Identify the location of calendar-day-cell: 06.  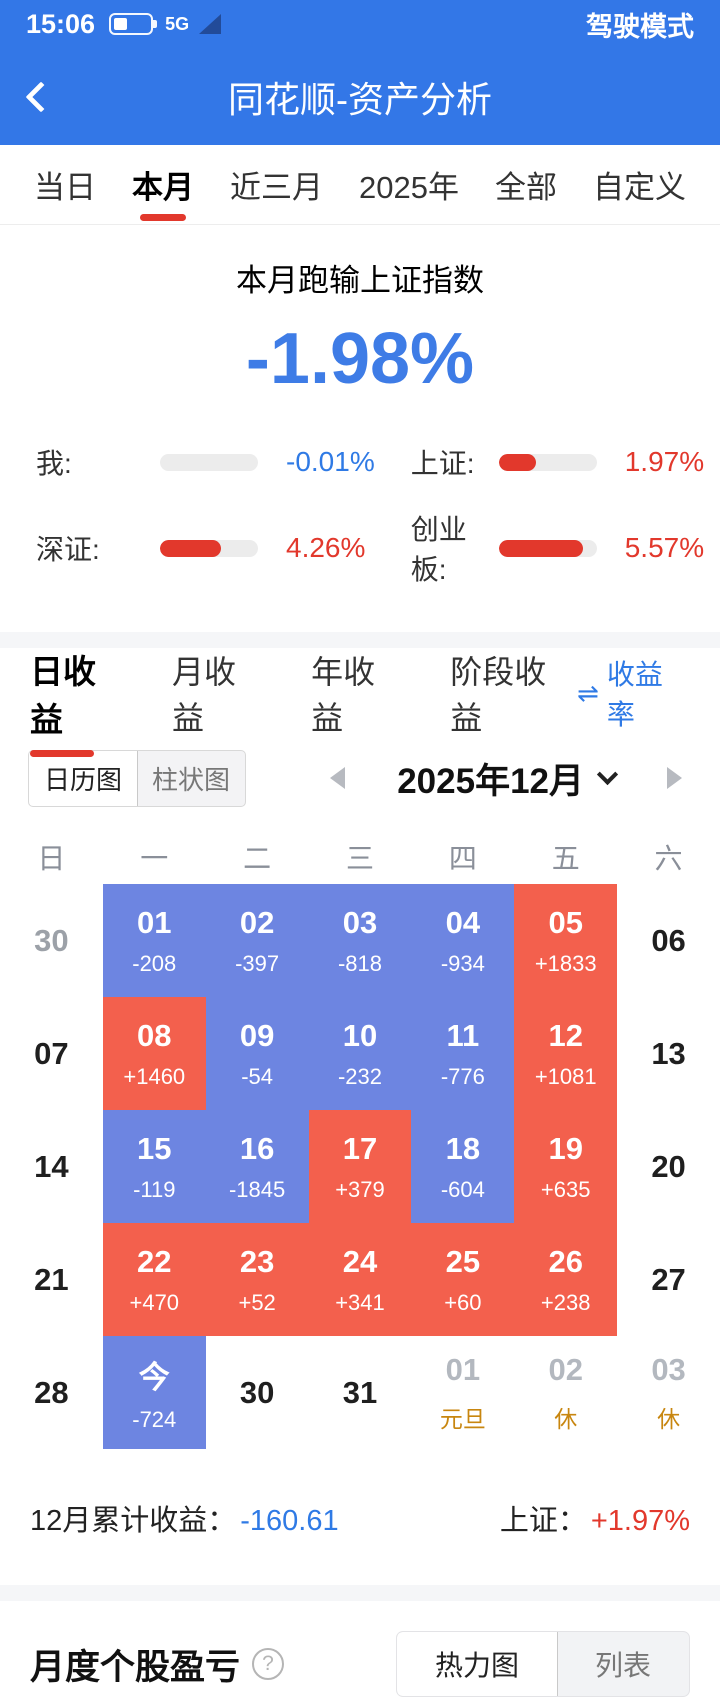
(668, 940).